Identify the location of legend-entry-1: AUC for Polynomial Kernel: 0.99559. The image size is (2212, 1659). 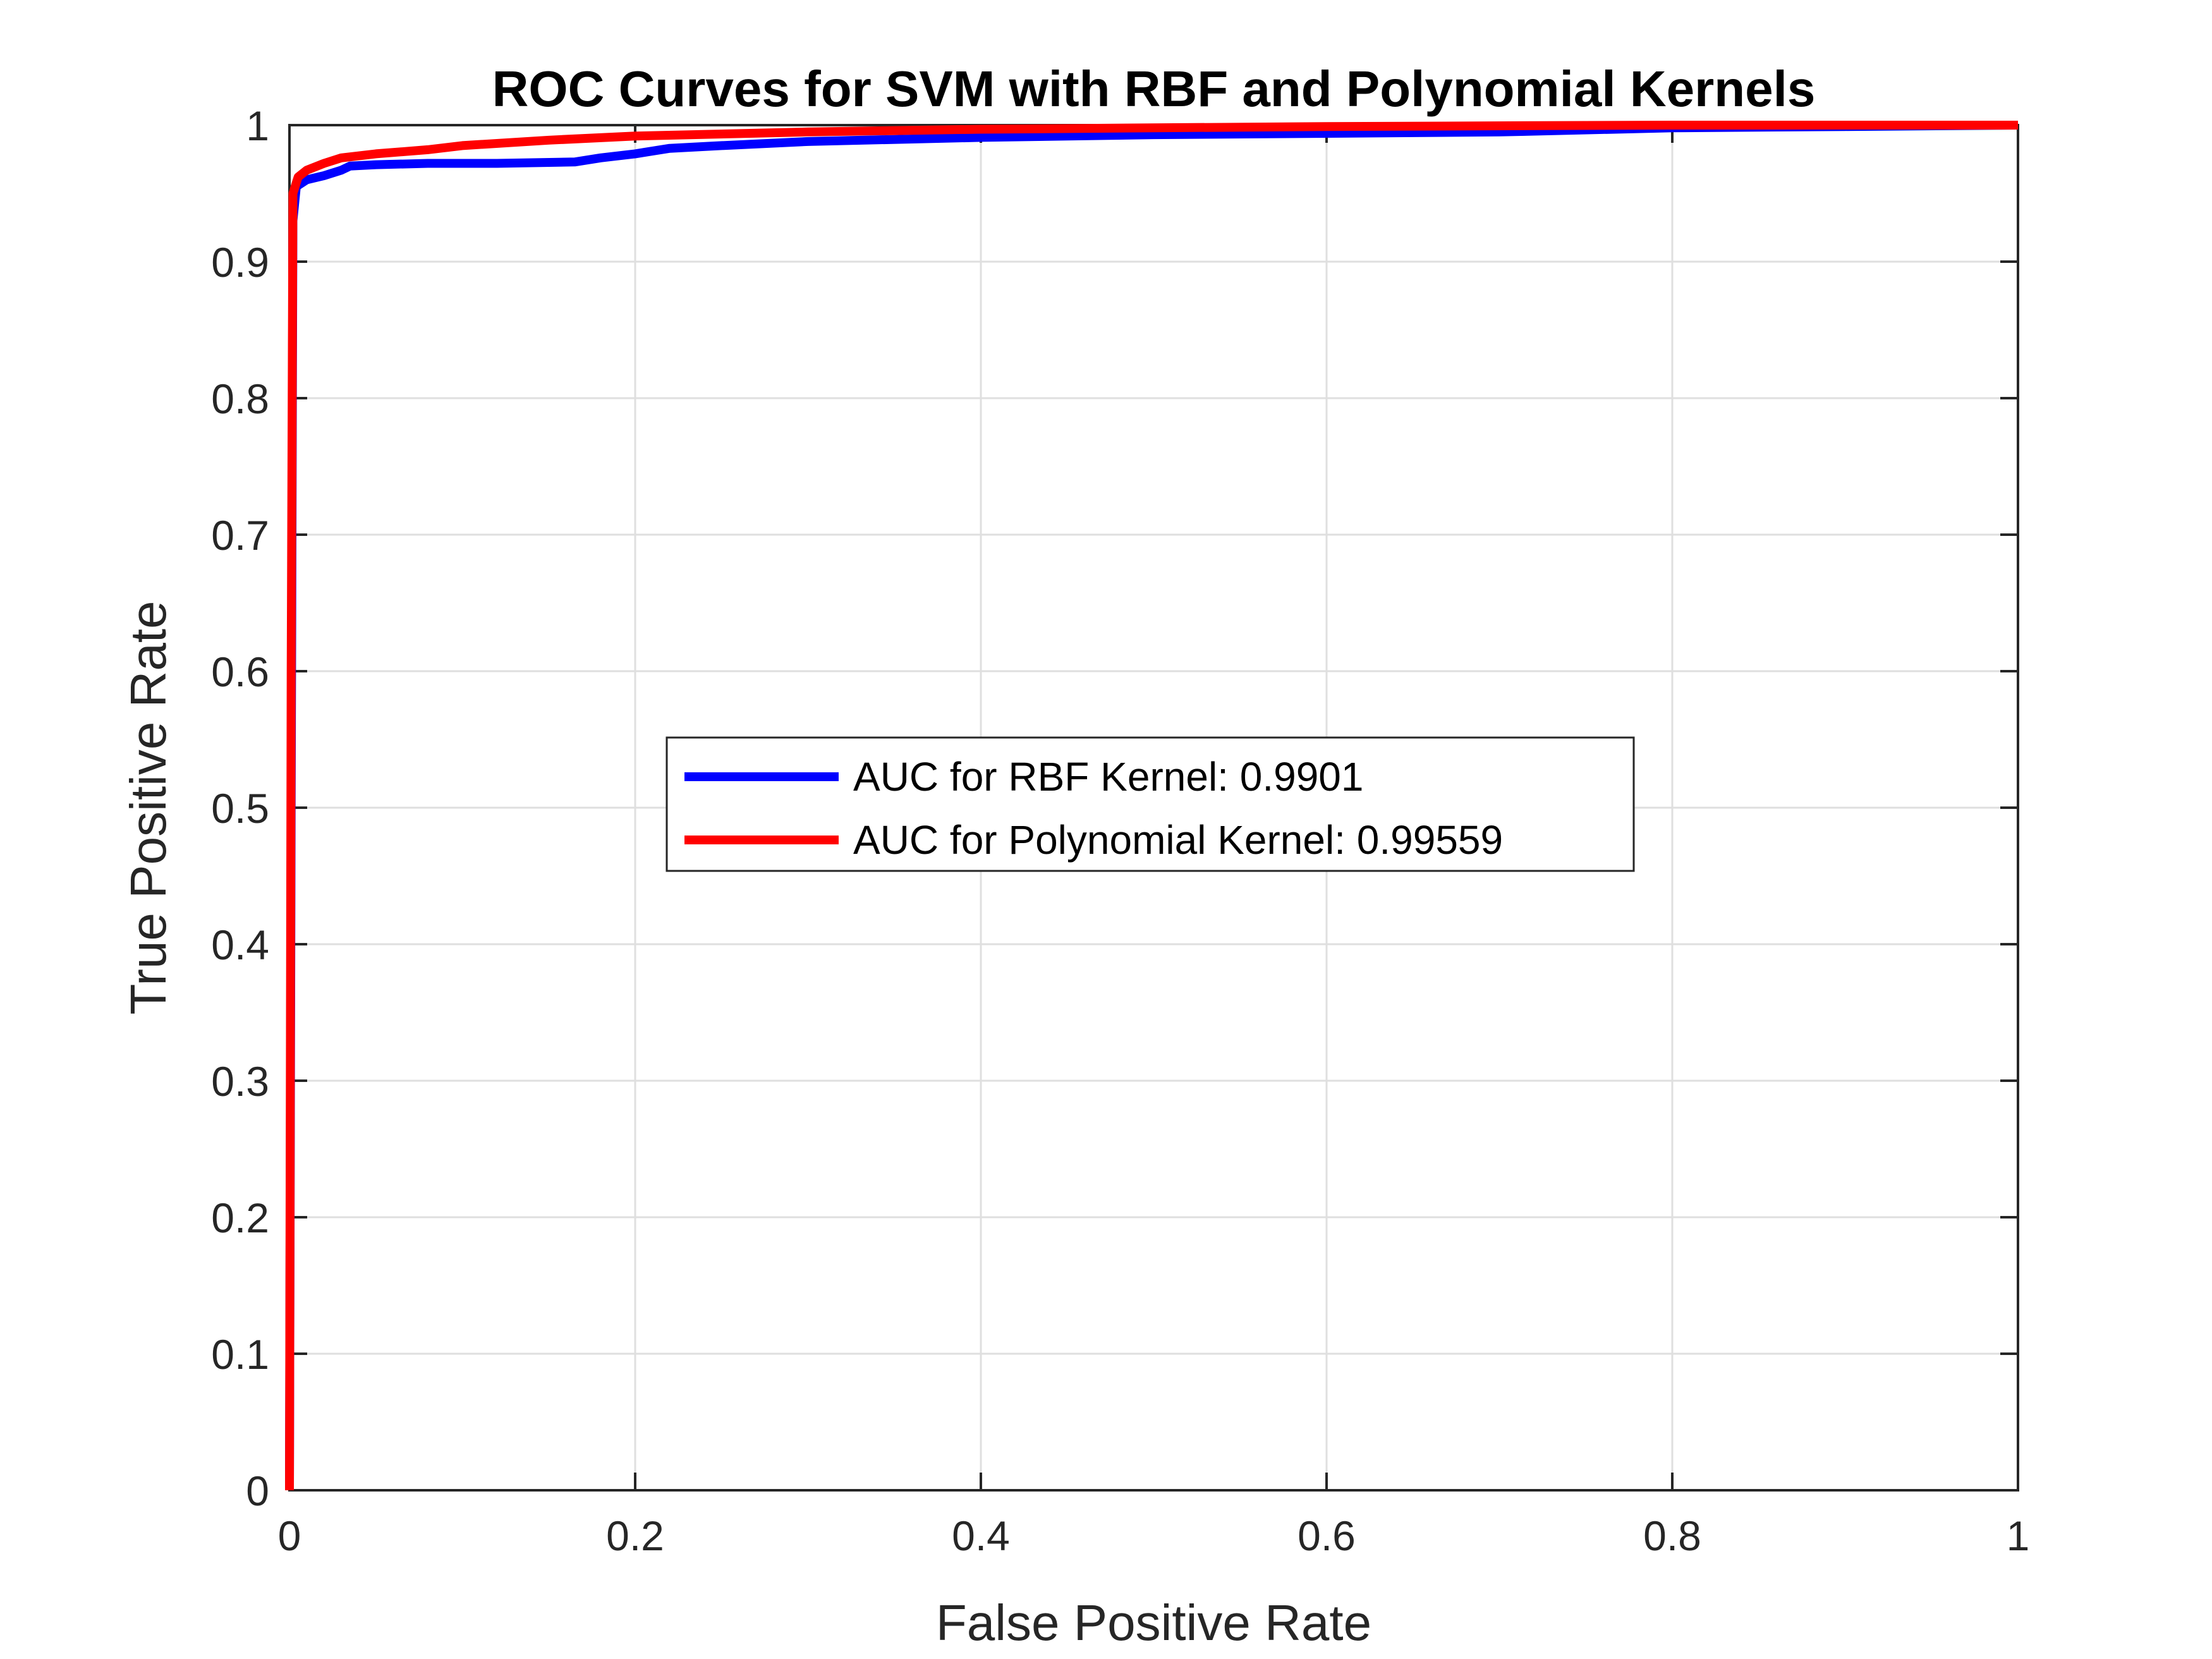
(1178, 840).